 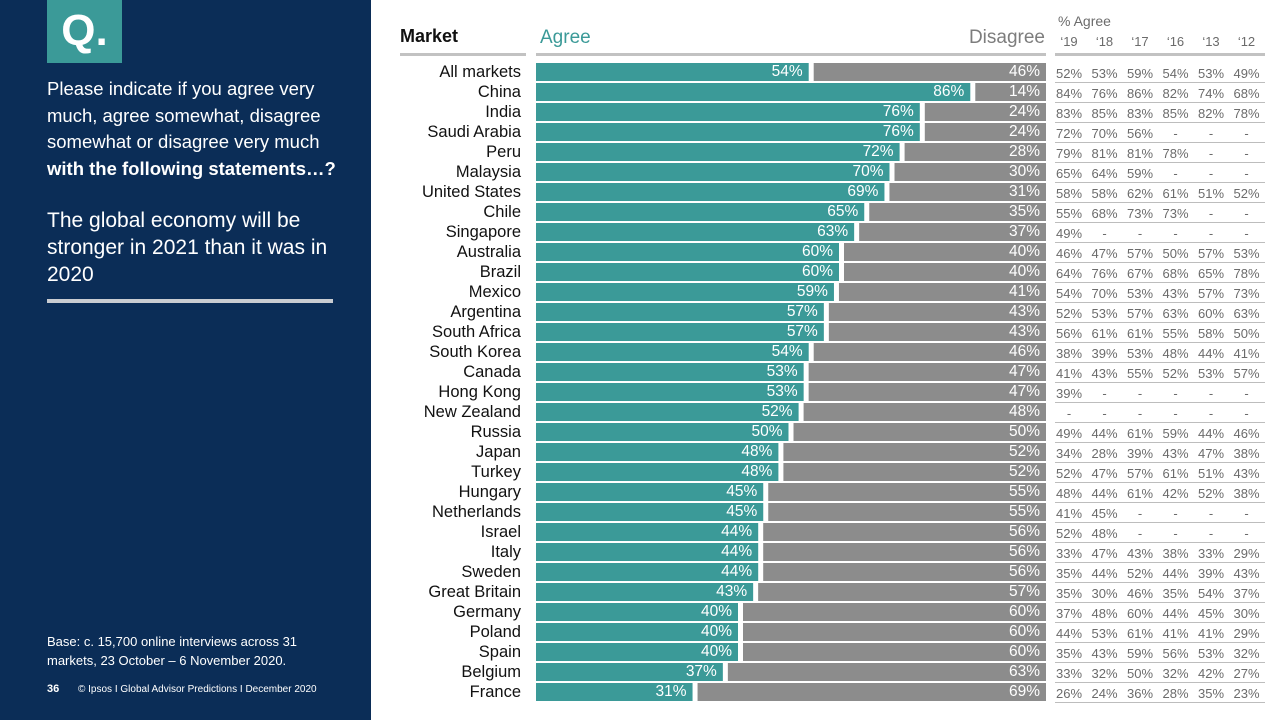 What do you see at coordinates (1104, 613) in the screenshot?
I see `trend-value: 48%` at bounding box center [1104, 613].